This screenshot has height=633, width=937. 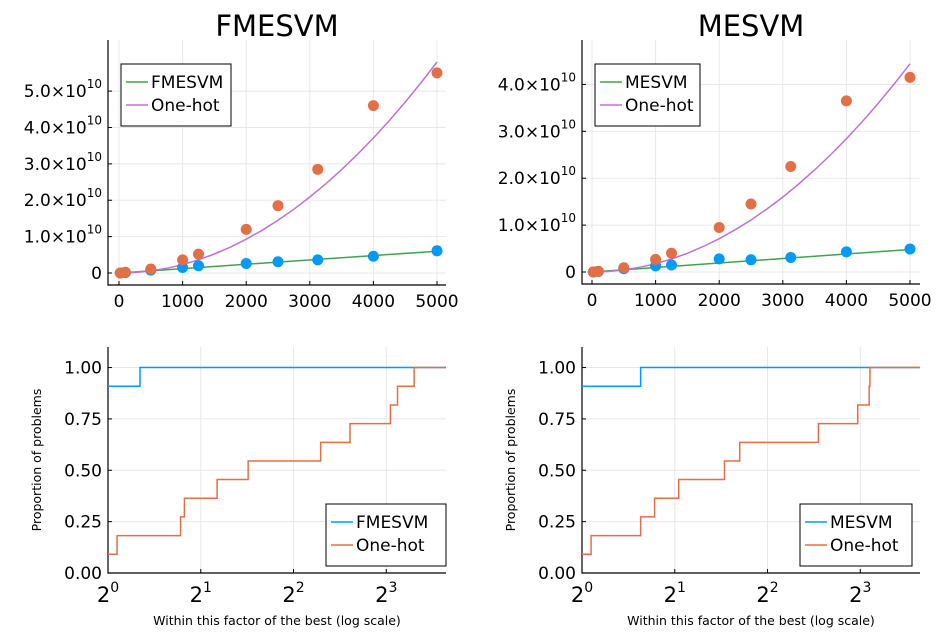 I want to click on y-tick-label: 0.00, so click(x=557, y=574).